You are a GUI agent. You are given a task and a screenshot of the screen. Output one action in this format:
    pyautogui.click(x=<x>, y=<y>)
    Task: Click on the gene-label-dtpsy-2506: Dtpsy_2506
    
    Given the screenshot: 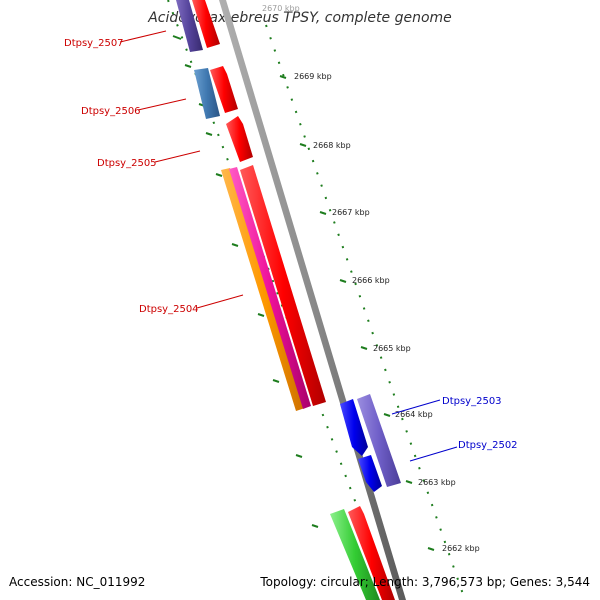 What is the action you would take?
    pyautogui.click(x=111, y=111)
    